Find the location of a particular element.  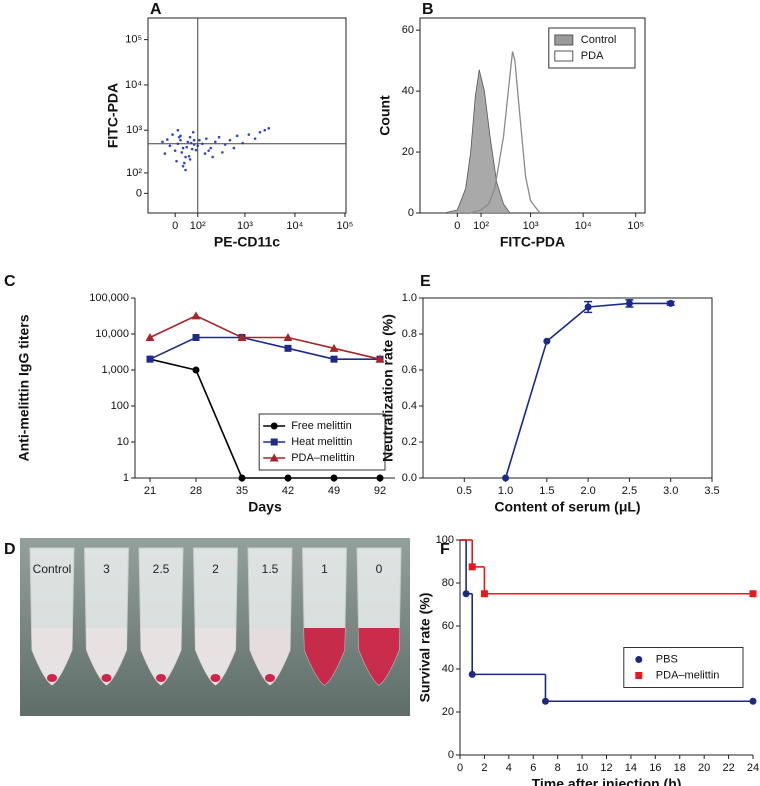

tube-label: 3 is located at coordinates (106, 569).